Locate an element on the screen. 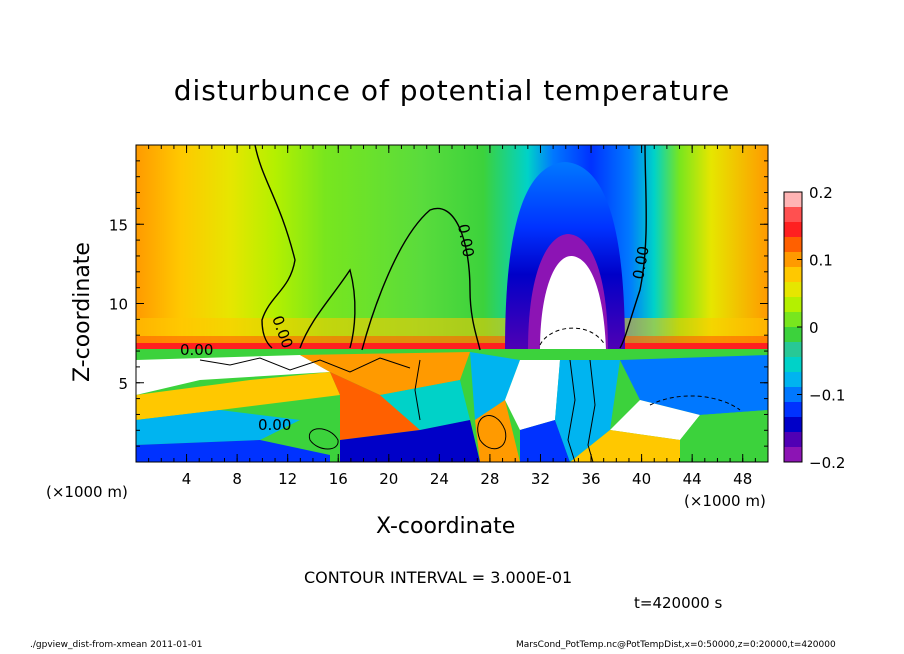 This screenshot has width=904, height=654. x-unit-label: (×1000 m) is located at coordinates (87, 492).